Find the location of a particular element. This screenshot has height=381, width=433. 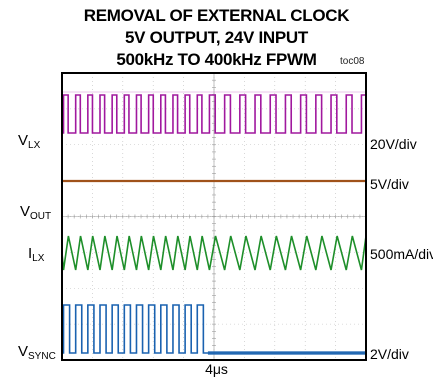

scale-label-vlx: 20V/div is located at coordinates (393, 144).